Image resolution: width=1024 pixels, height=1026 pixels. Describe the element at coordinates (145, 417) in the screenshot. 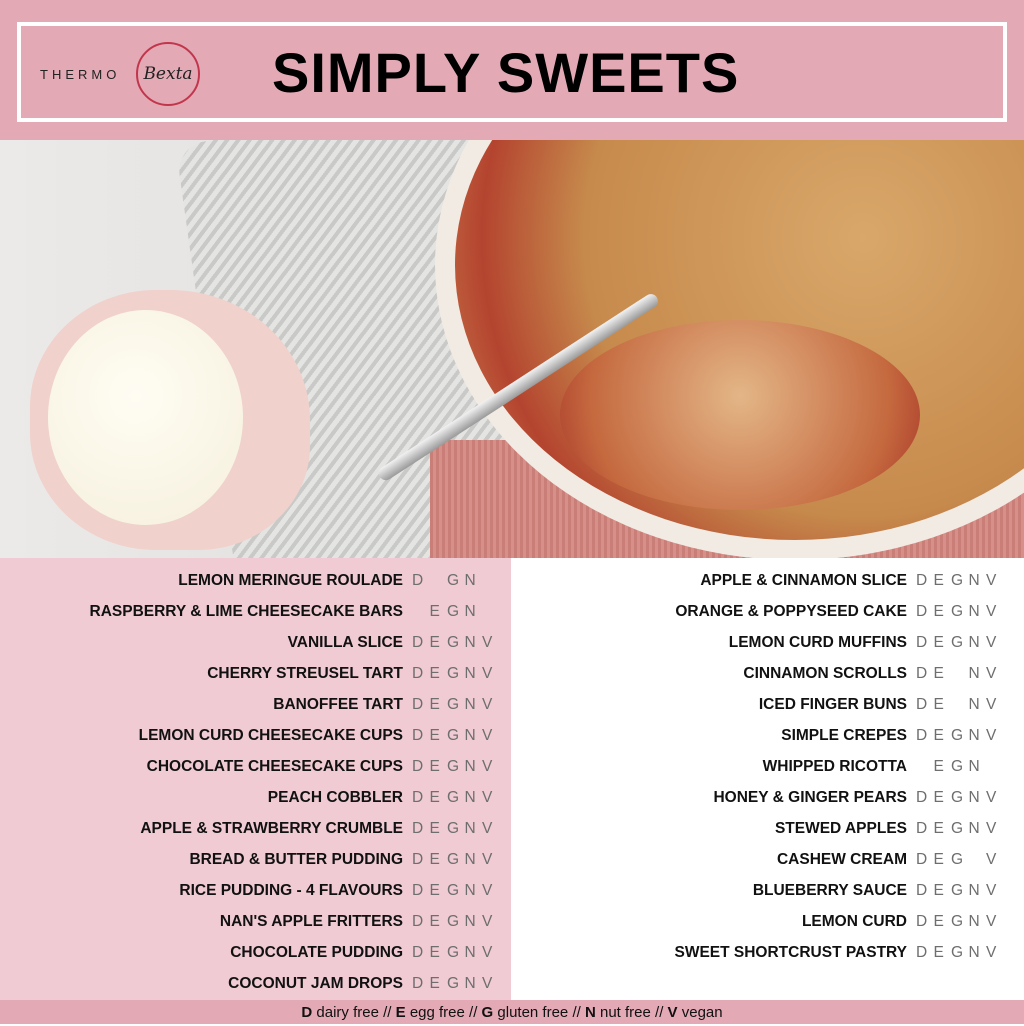

I see `cream` at that location.